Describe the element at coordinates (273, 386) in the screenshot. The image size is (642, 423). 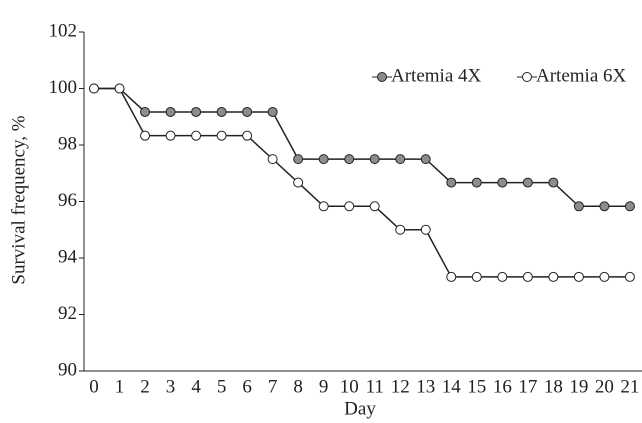
I see `x-tick-label: 7` at that location.